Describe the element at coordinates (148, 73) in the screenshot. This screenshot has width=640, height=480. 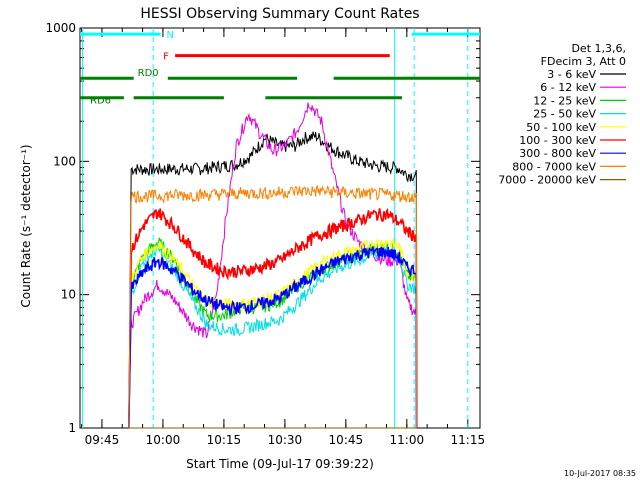
I see `flag-label: RD0` at that location.